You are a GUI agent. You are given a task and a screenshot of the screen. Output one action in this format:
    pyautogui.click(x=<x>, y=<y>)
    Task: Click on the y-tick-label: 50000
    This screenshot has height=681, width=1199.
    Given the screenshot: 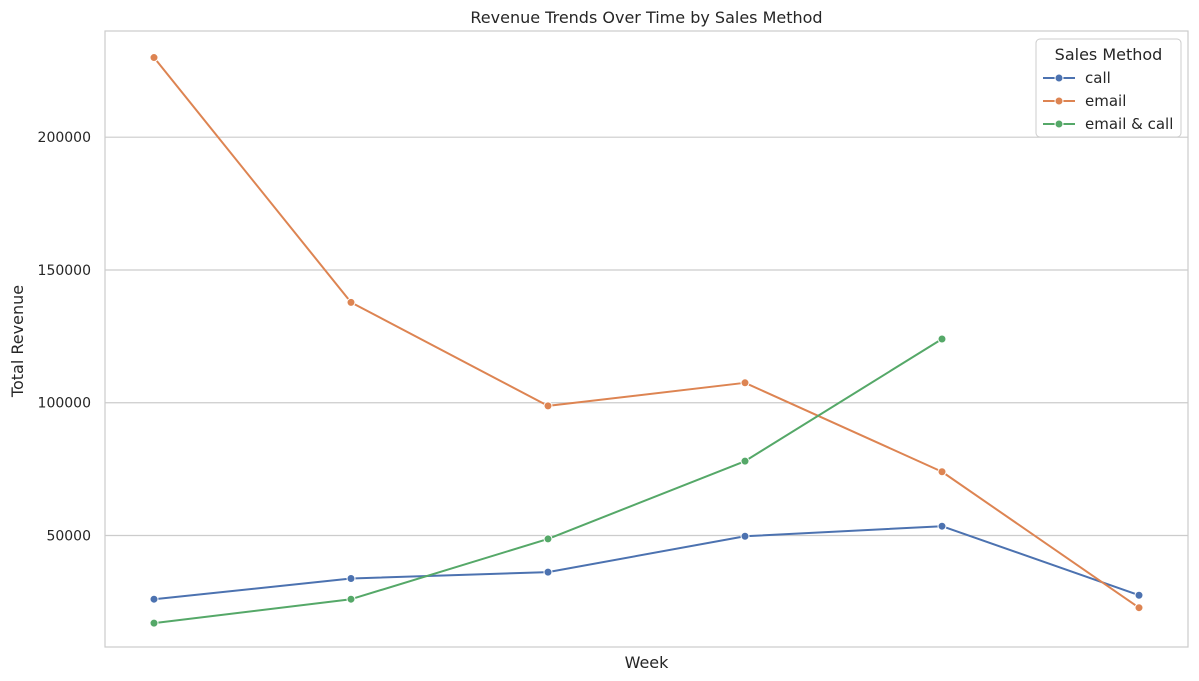 What is the action you would take?
    pyautogui.click(x=68, y=536)
    